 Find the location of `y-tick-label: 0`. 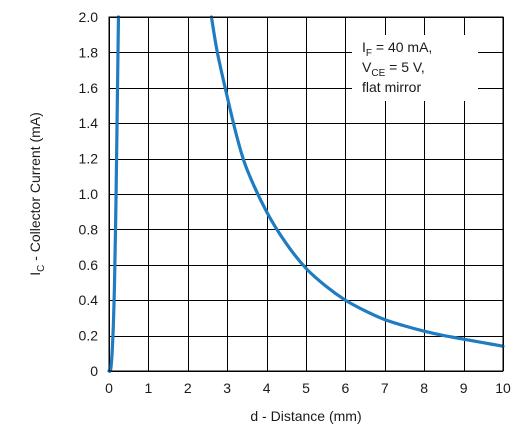

y-tick-label: 0 is located at coordinates (94, 371).